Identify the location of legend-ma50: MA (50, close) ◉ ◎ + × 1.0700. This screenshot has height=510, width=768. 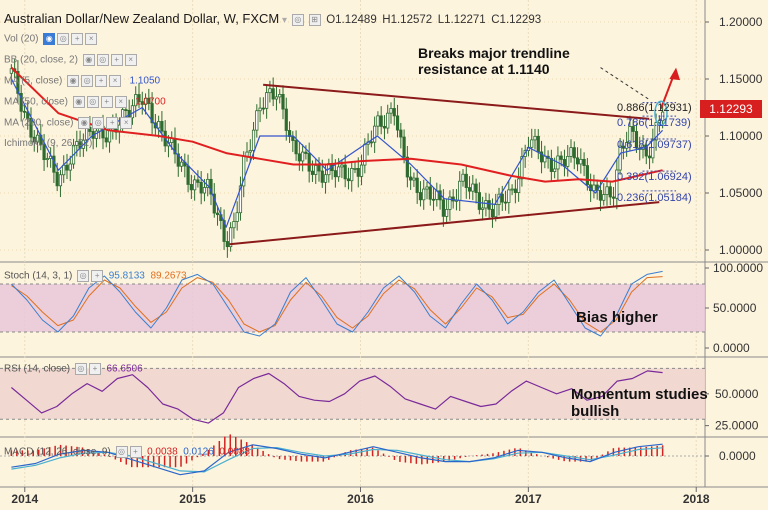
(85, 102).